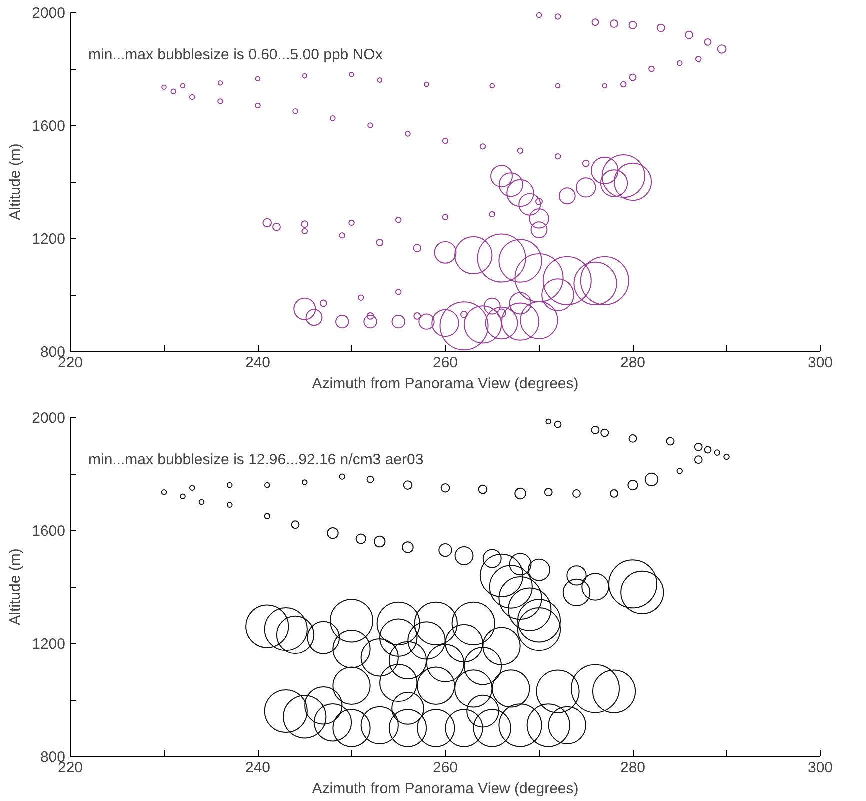  Describe the element at coordinates (236, 55) in the screenshot. I see `annotation: min...max bubblesize is 0.60...5.00 ppb NOx` at that location.